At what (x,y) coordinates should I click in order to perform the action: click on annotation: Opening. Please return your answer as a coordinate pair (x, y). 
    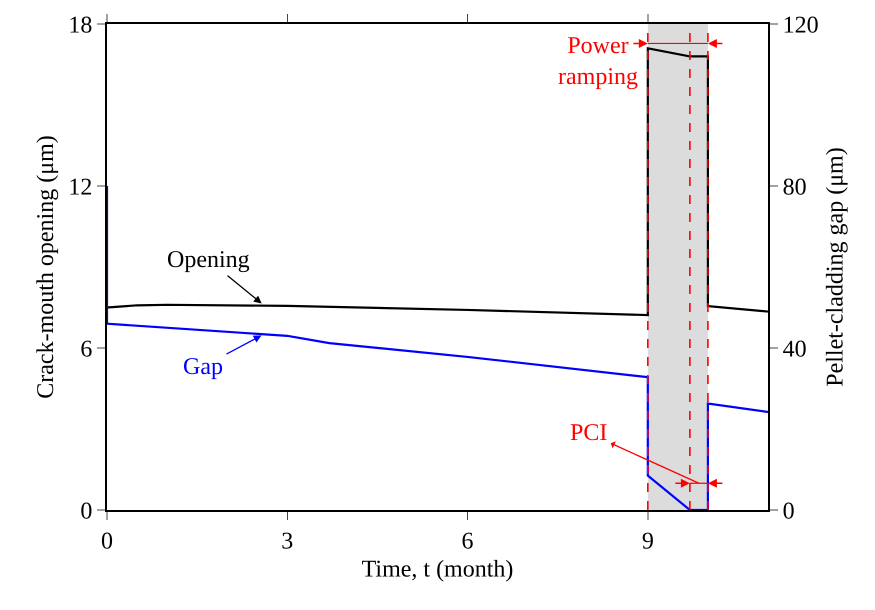
    Looking at the image, I should click on (208, 260).